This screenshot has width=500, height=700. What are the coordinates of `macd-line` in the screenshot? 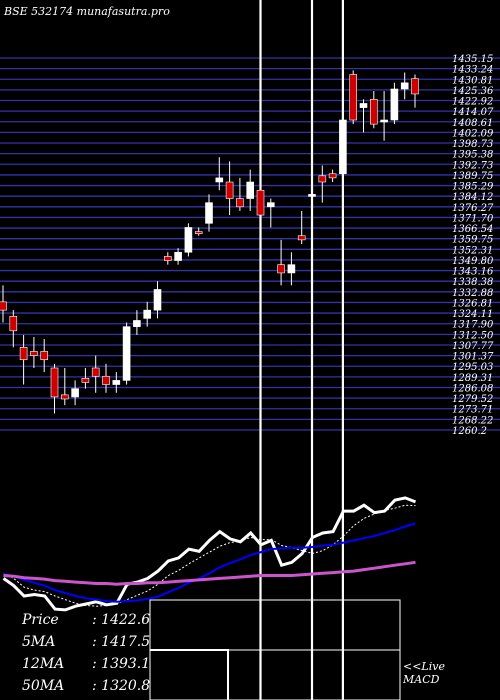 It's located at (189, 674).